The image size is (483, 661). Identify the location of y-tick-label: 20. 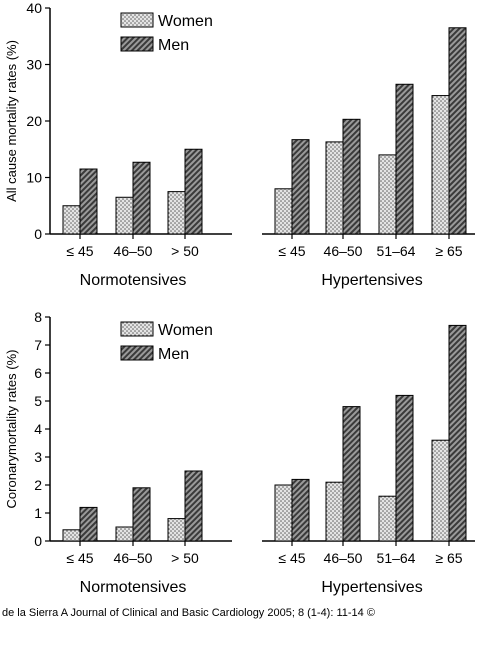
(34, 121).